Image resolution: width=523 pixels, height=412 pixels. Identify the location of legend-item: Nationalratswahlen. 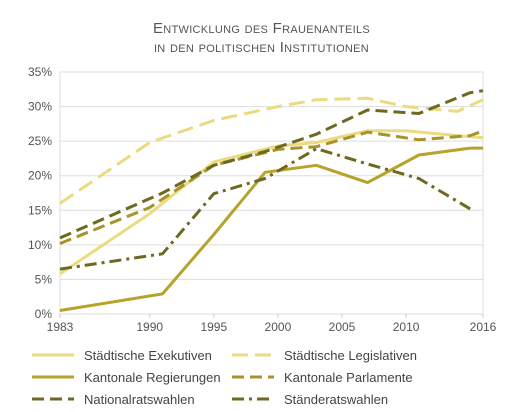
(113, 399).